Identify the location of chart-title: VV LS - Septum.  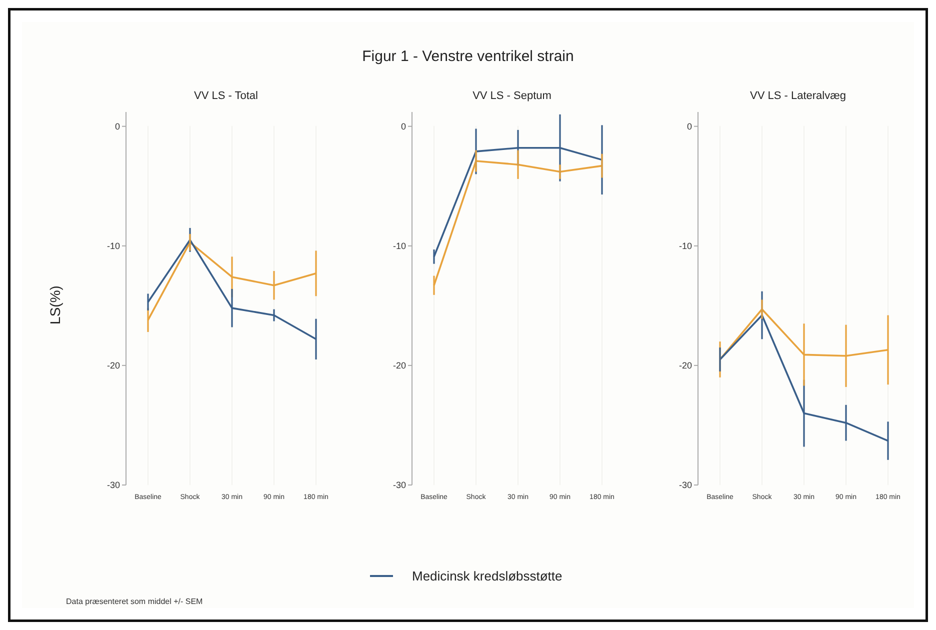
(512, 96).